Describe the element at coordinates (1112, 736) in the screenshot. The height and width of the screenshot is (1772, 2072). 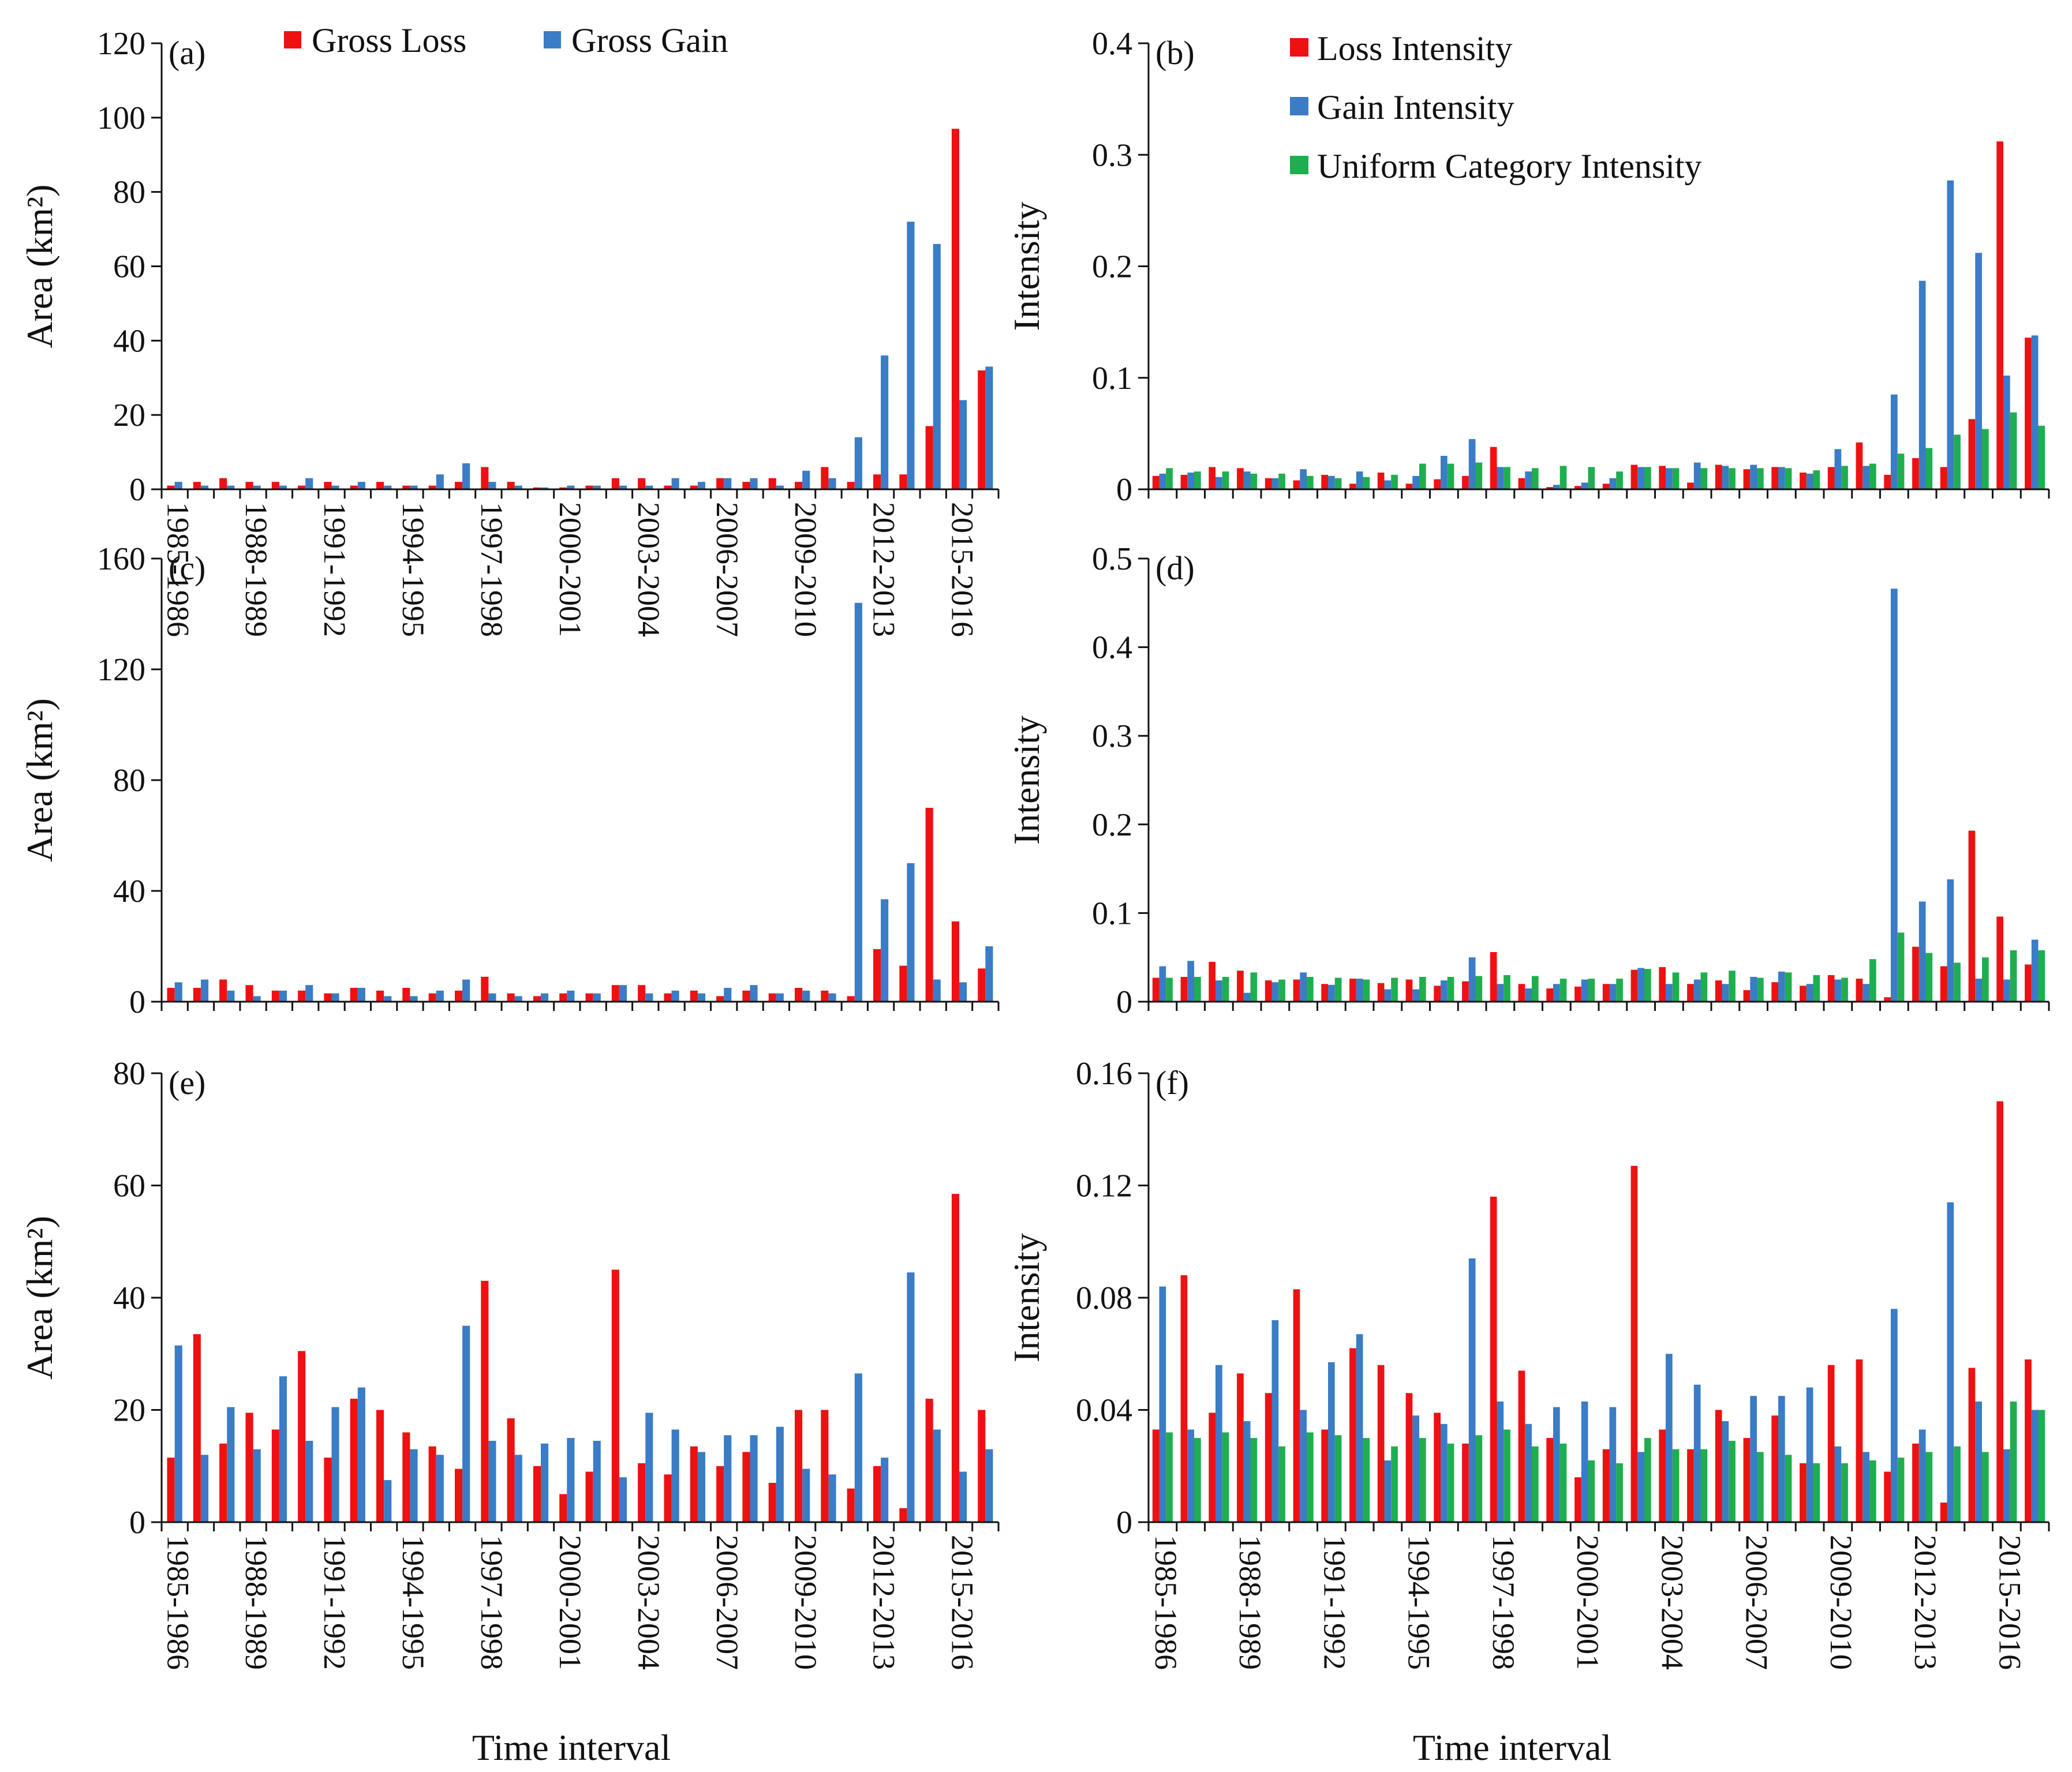
I see `y-tick-label: 0.3` at that location.